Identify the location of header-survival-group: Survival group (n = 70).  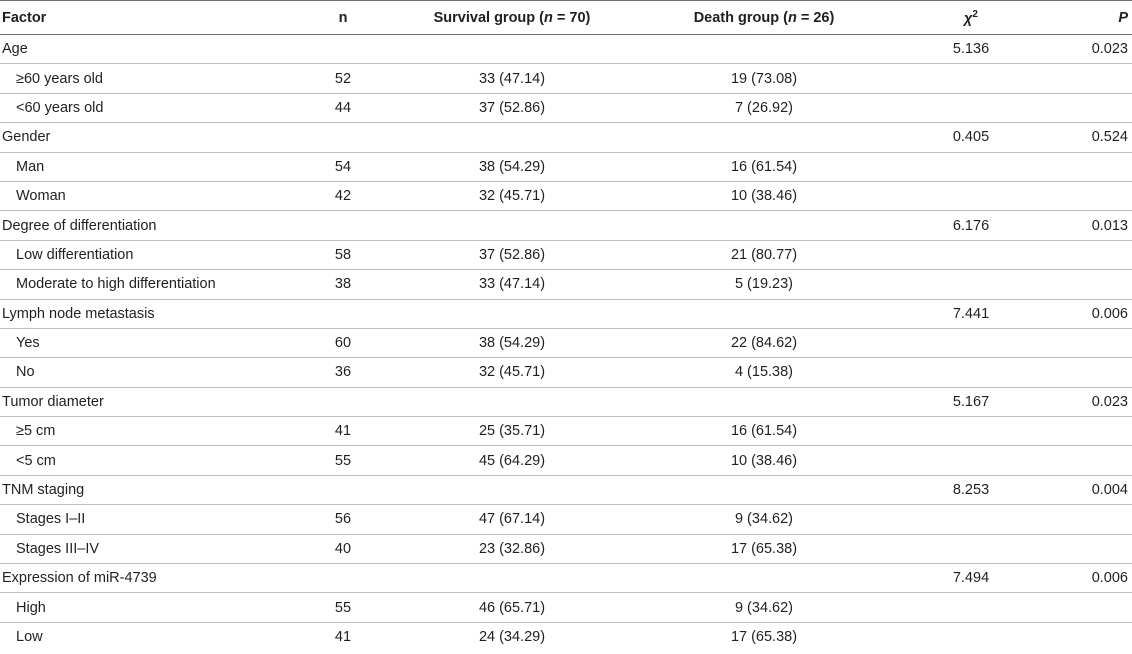
(512, 17).